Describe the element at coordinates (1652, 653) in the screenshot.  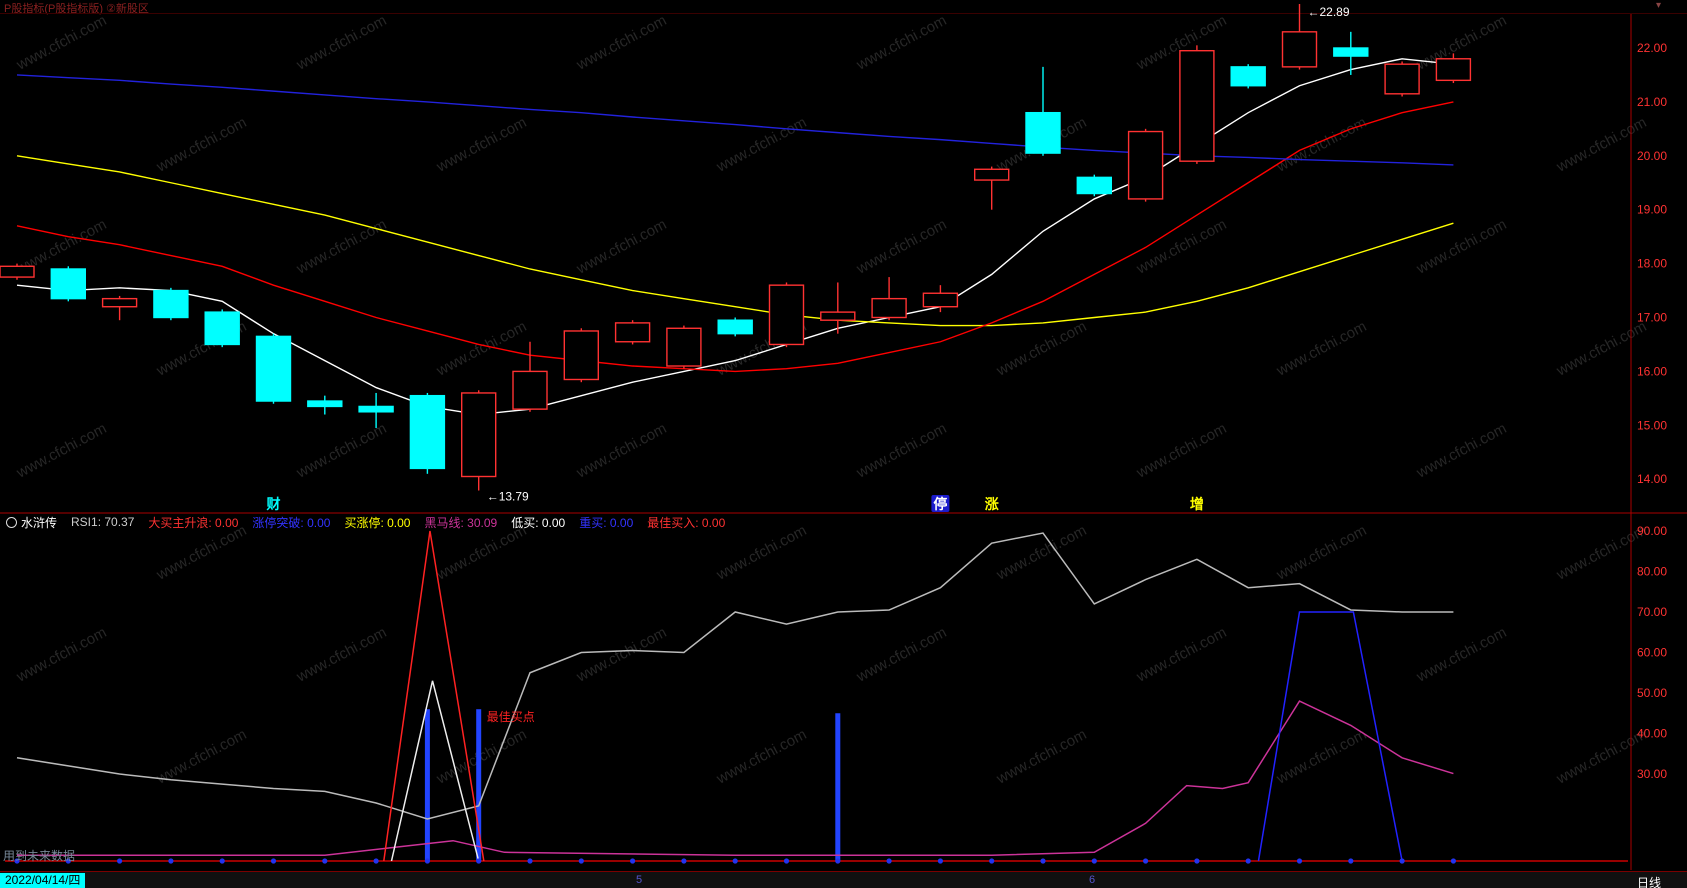
I see `sub-axis-label: 60.00` at that location.